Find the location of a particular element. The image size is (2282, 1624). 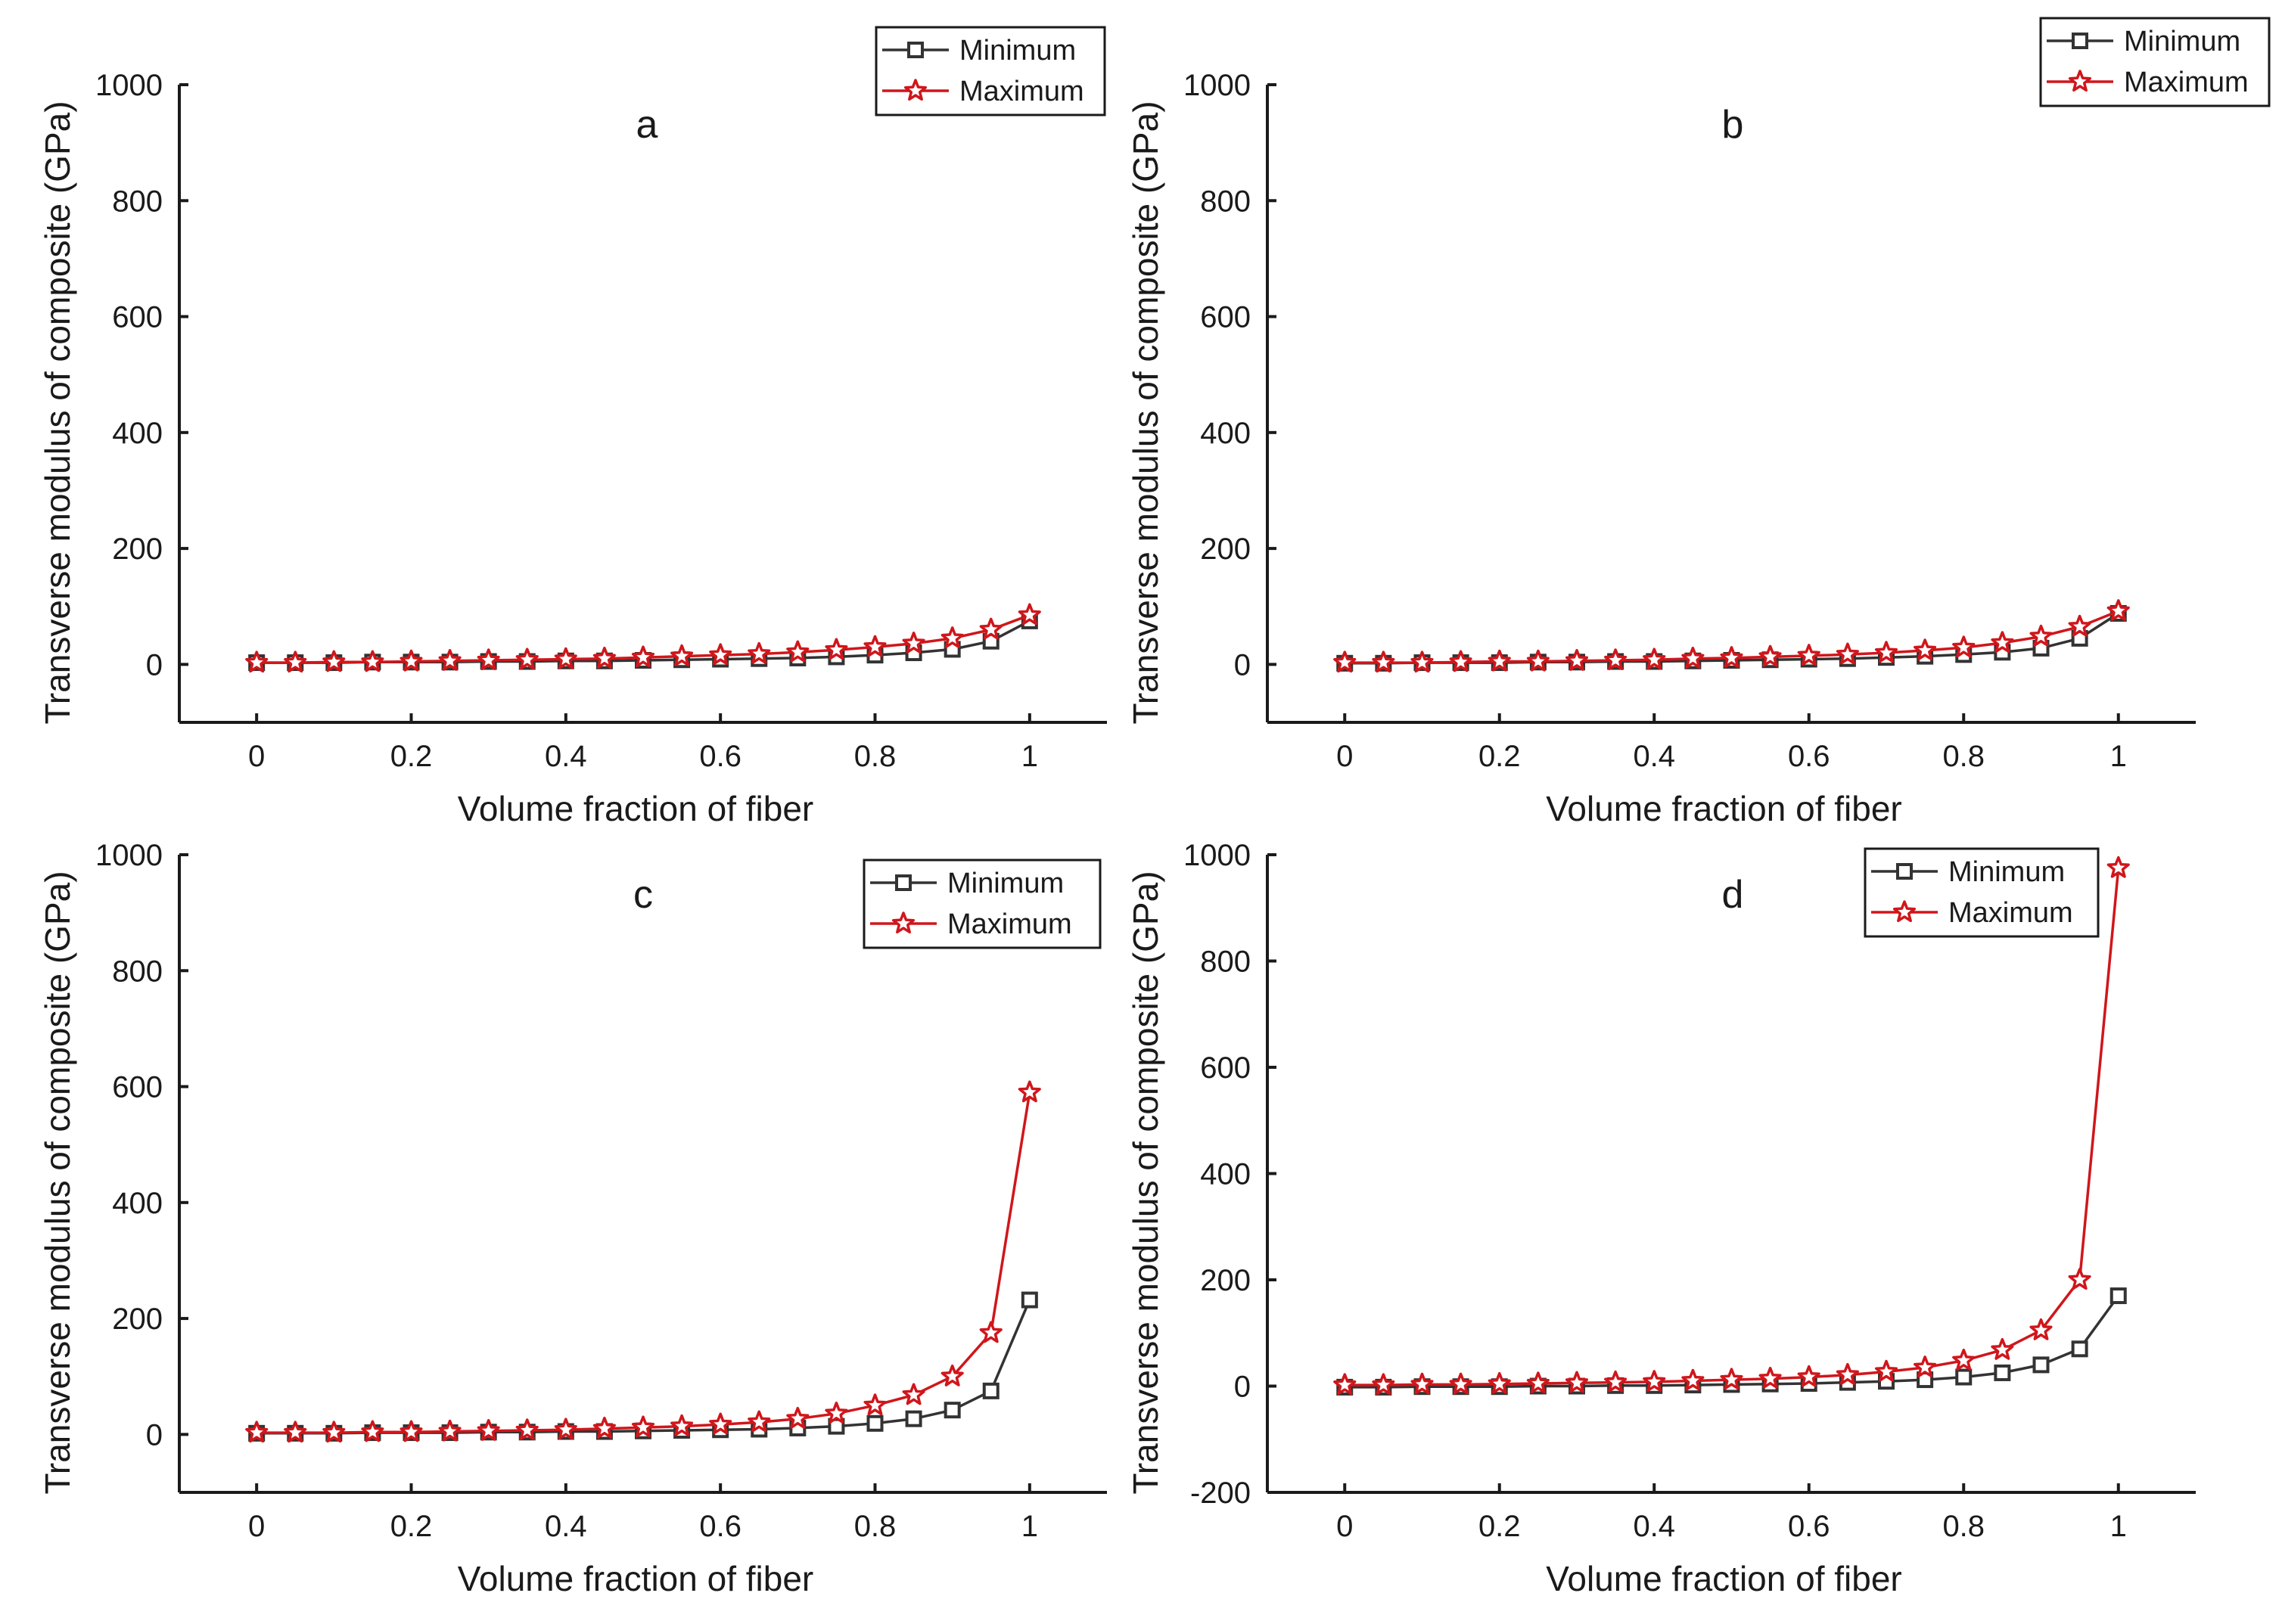

y-tick-label: -200 is located at coordinates (1220, 1493).